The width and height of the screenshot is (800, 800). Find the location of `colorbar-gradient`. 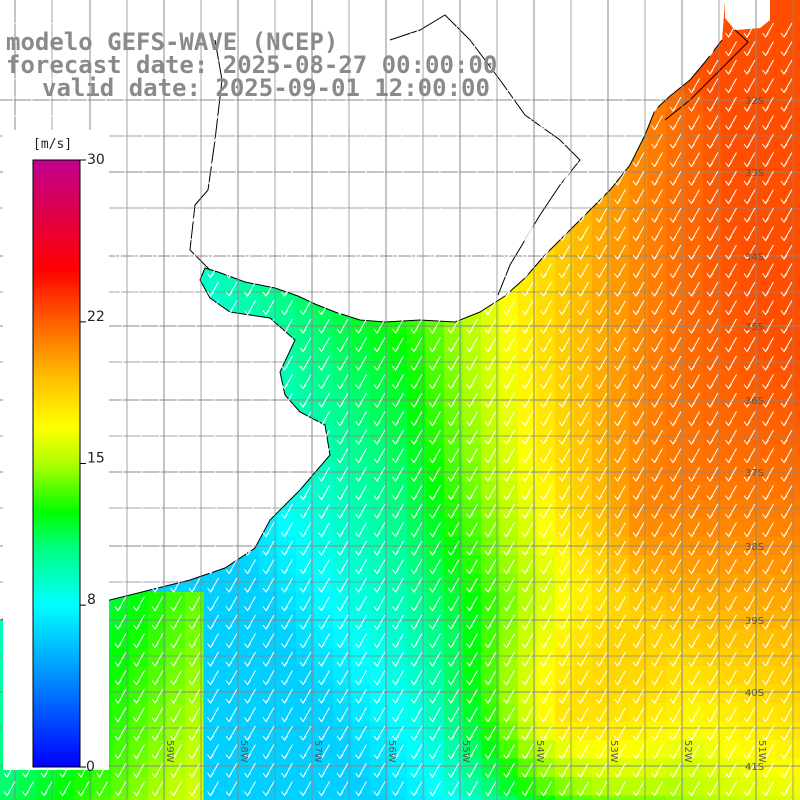

colorbar-gradient is located at coordinates (56, 463).